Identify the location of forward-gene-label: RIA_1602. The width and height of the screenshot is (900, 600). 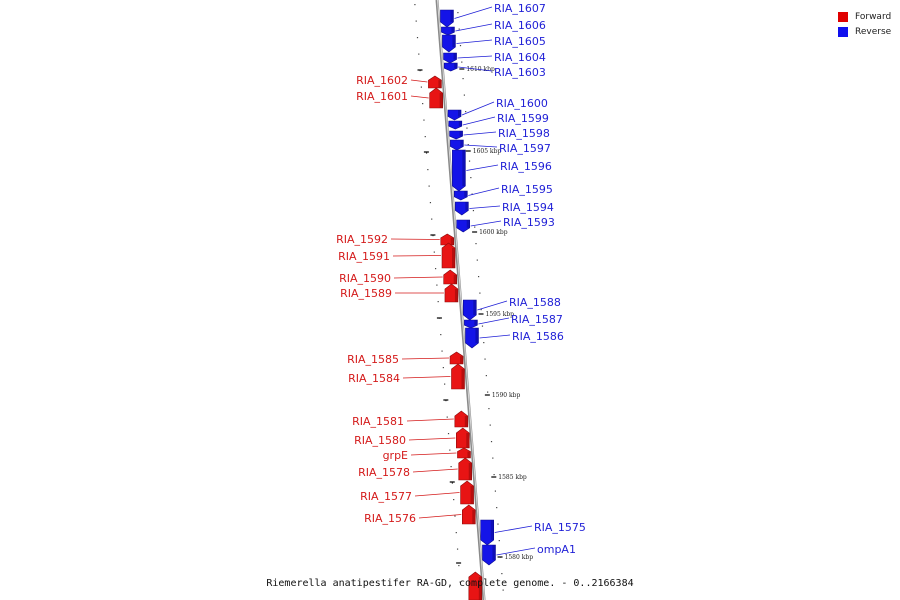
(382, 80).